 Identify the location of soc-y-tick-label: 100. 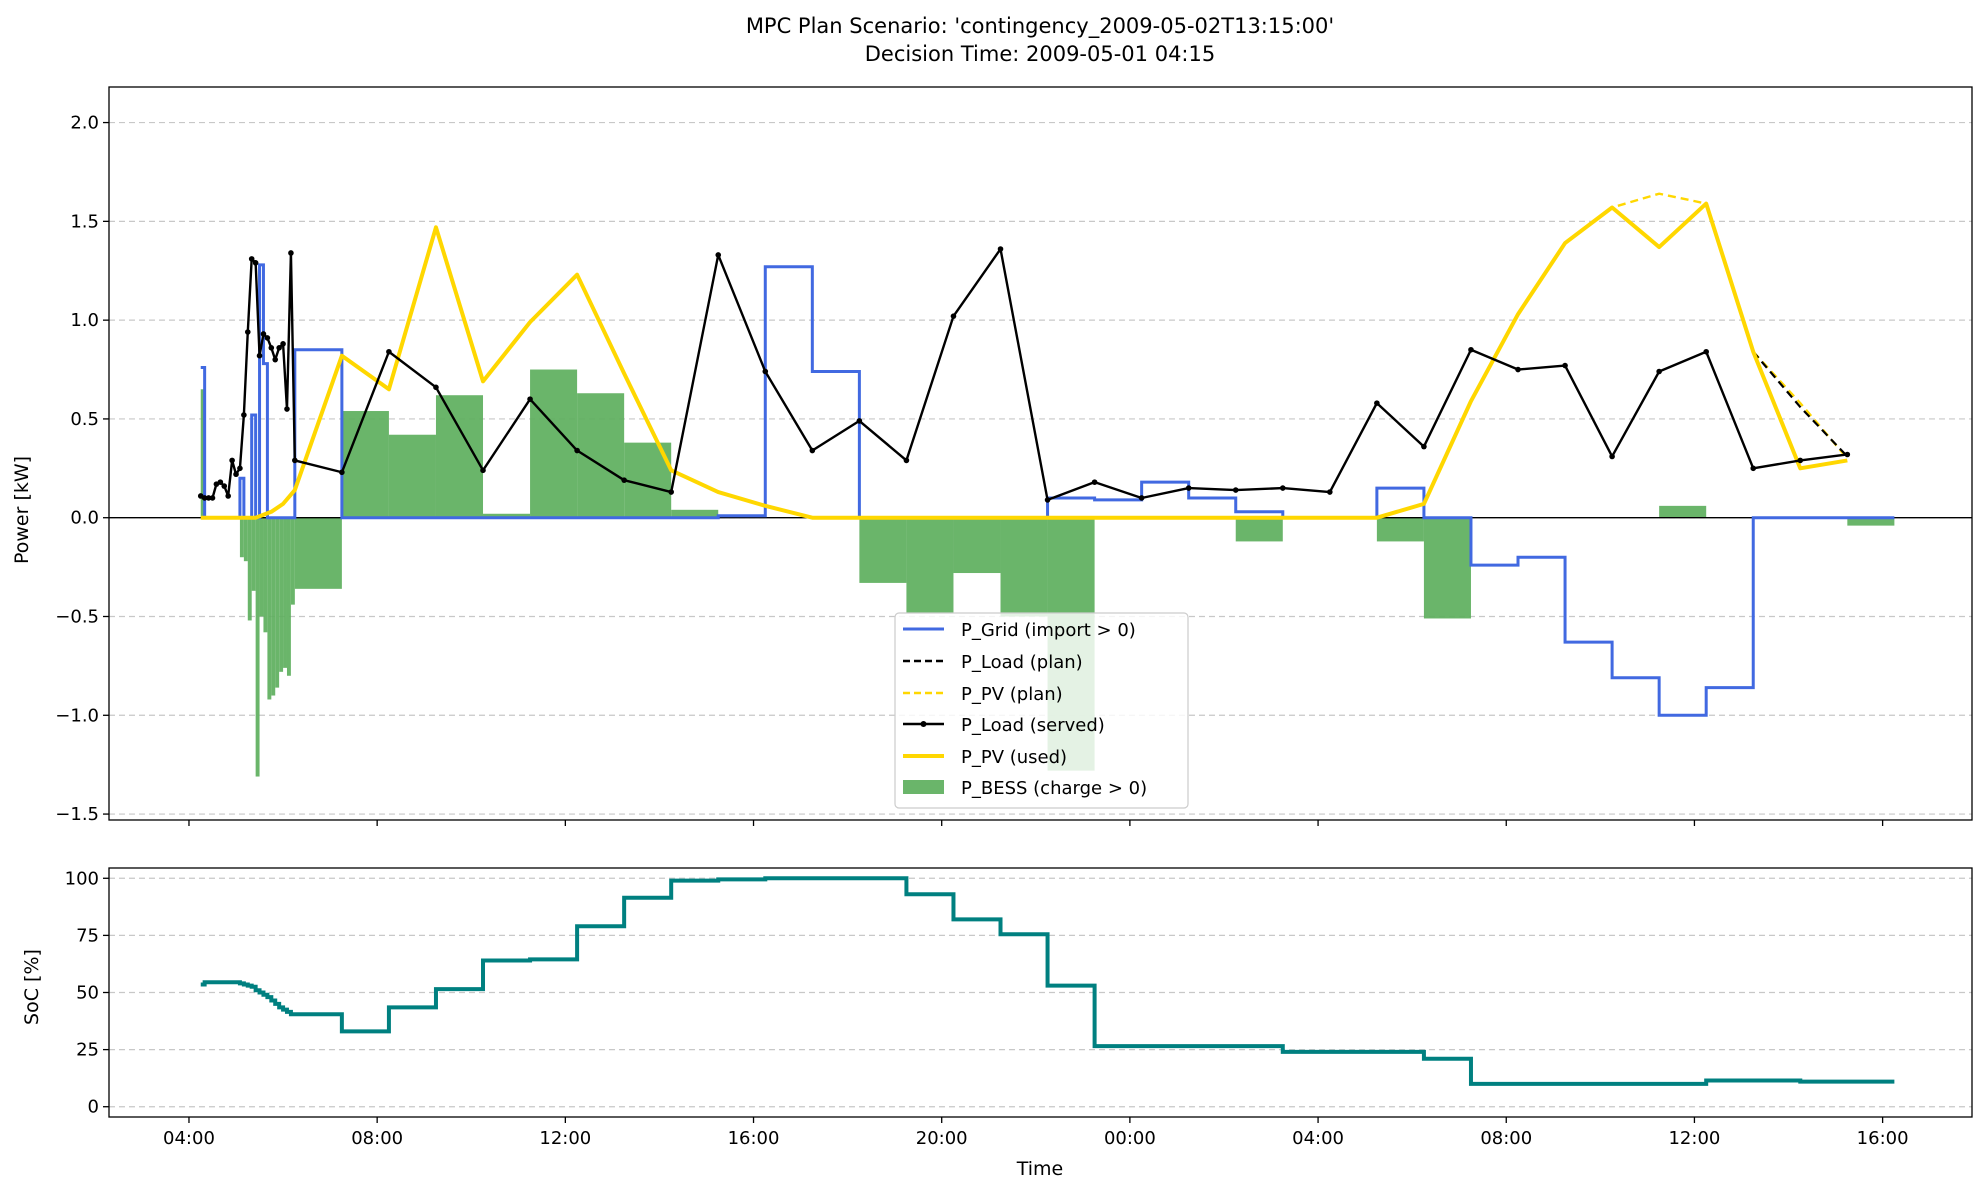
(82, 878).